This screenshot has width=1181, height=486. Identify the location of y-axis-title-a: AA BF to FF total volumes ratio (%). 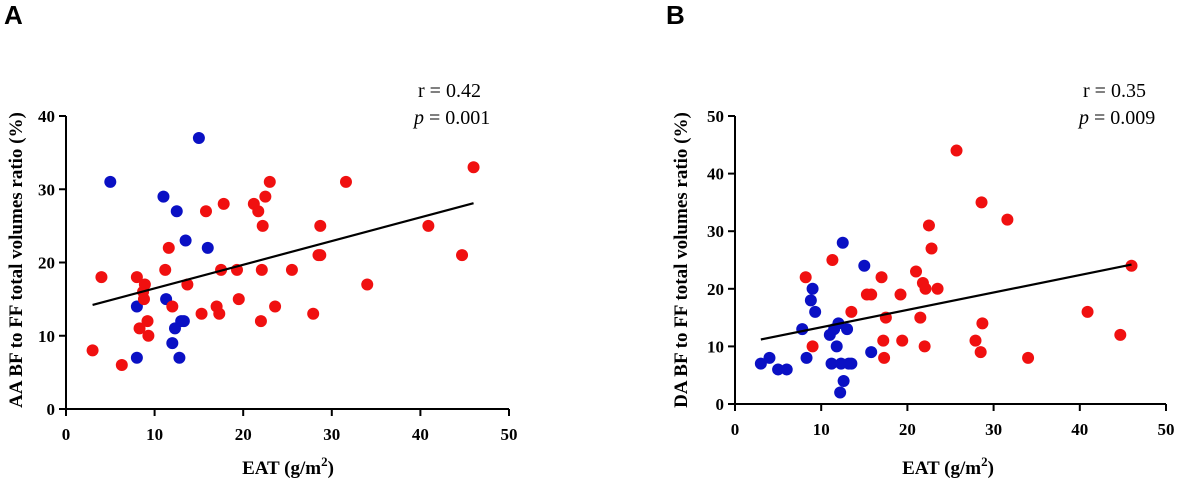
(16, 260).